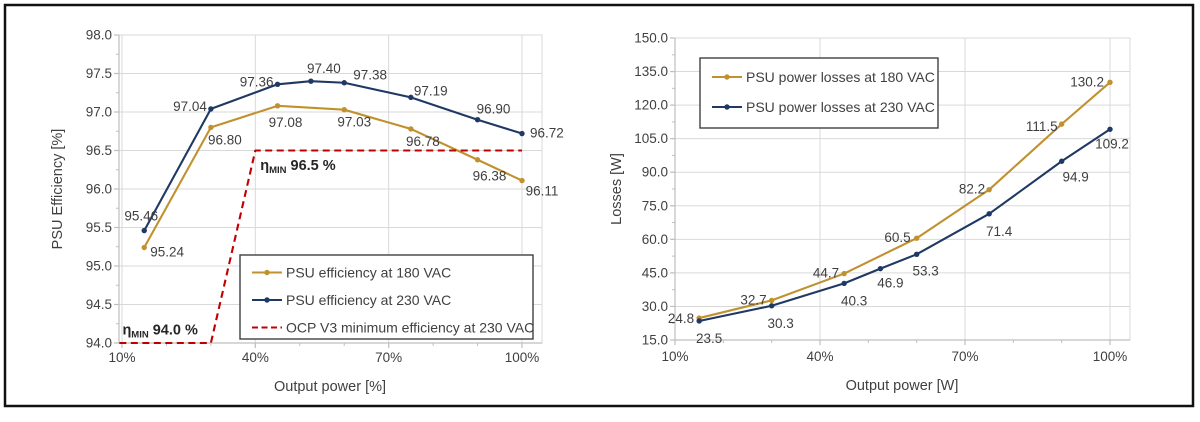  I want to click on y-tick-label: 60.0, so click(655, 239).